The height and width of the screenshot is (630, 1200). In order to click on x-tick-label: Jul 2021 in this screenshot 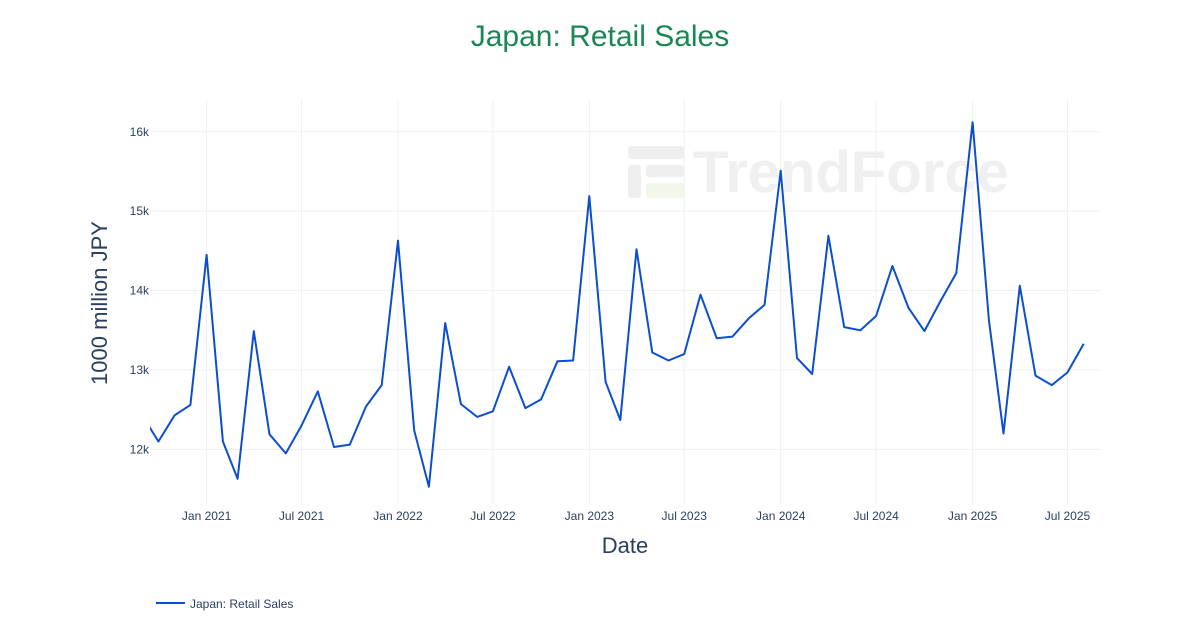, I will do `click(302, 516)`.